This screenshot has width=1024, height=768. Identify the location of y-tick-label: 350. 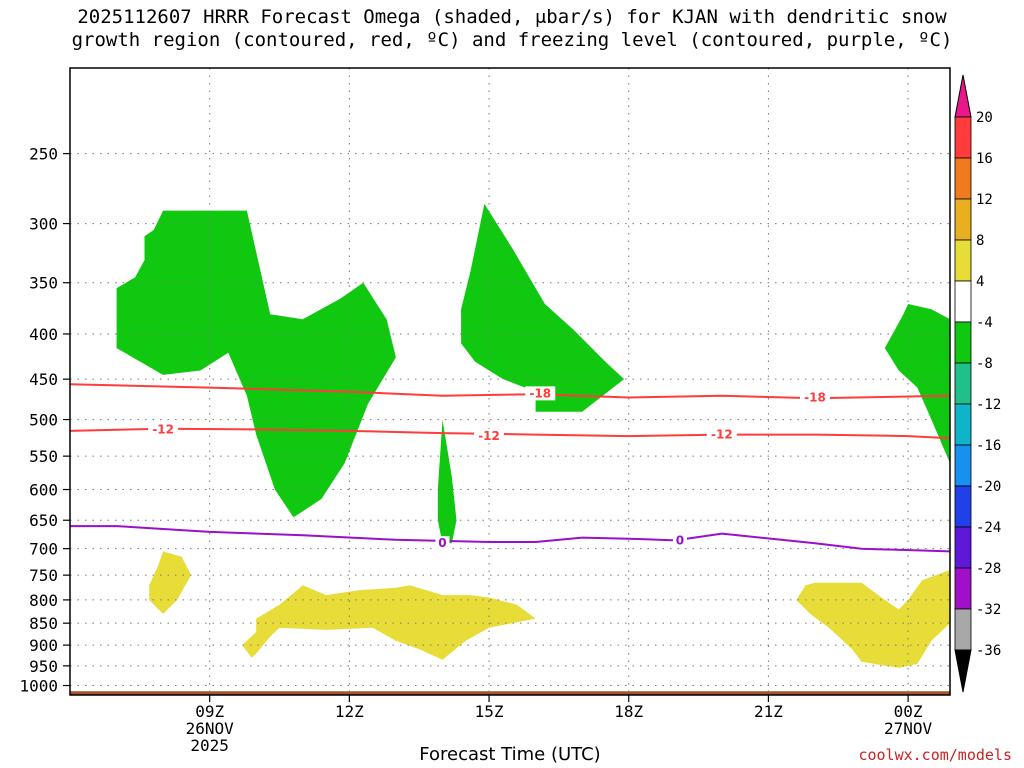
(43, 283).